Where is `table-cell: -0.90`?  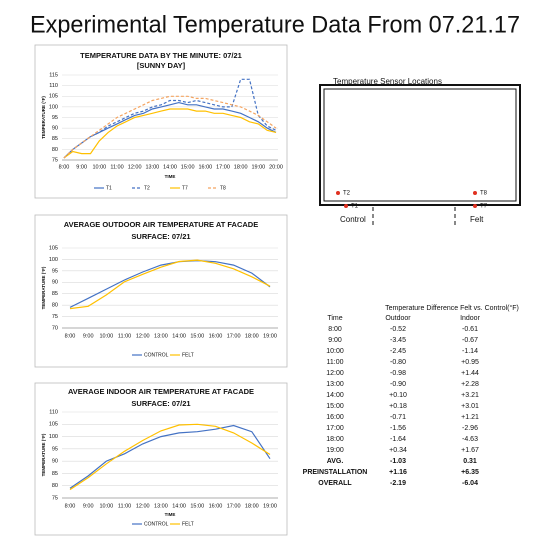
table-cell: -0.90 is located at coordinates (398, 384).